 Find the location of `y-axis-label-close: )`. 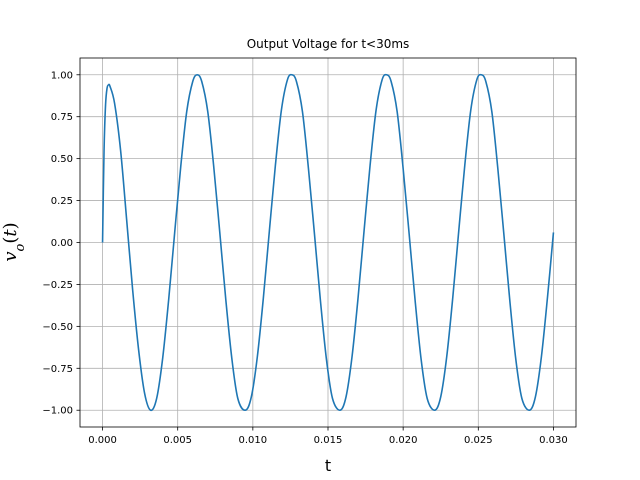

y-axis-label-close: ) is located at coordinates (10, 225).